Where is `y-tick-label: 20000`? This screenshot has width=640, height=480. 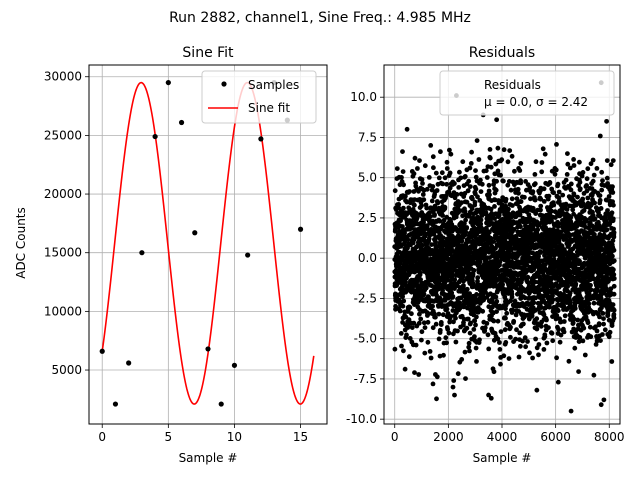
y-tick-label: 20000 is located at coordinates (63, 194).